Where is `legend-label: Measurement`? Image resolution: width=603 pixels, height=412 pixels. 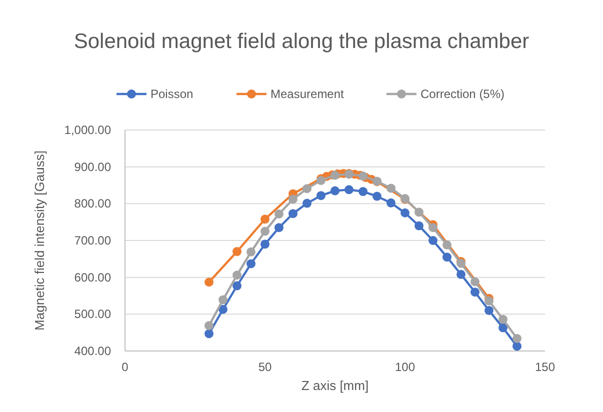
legend-label: Measurement is located at coordinates (307, 94).